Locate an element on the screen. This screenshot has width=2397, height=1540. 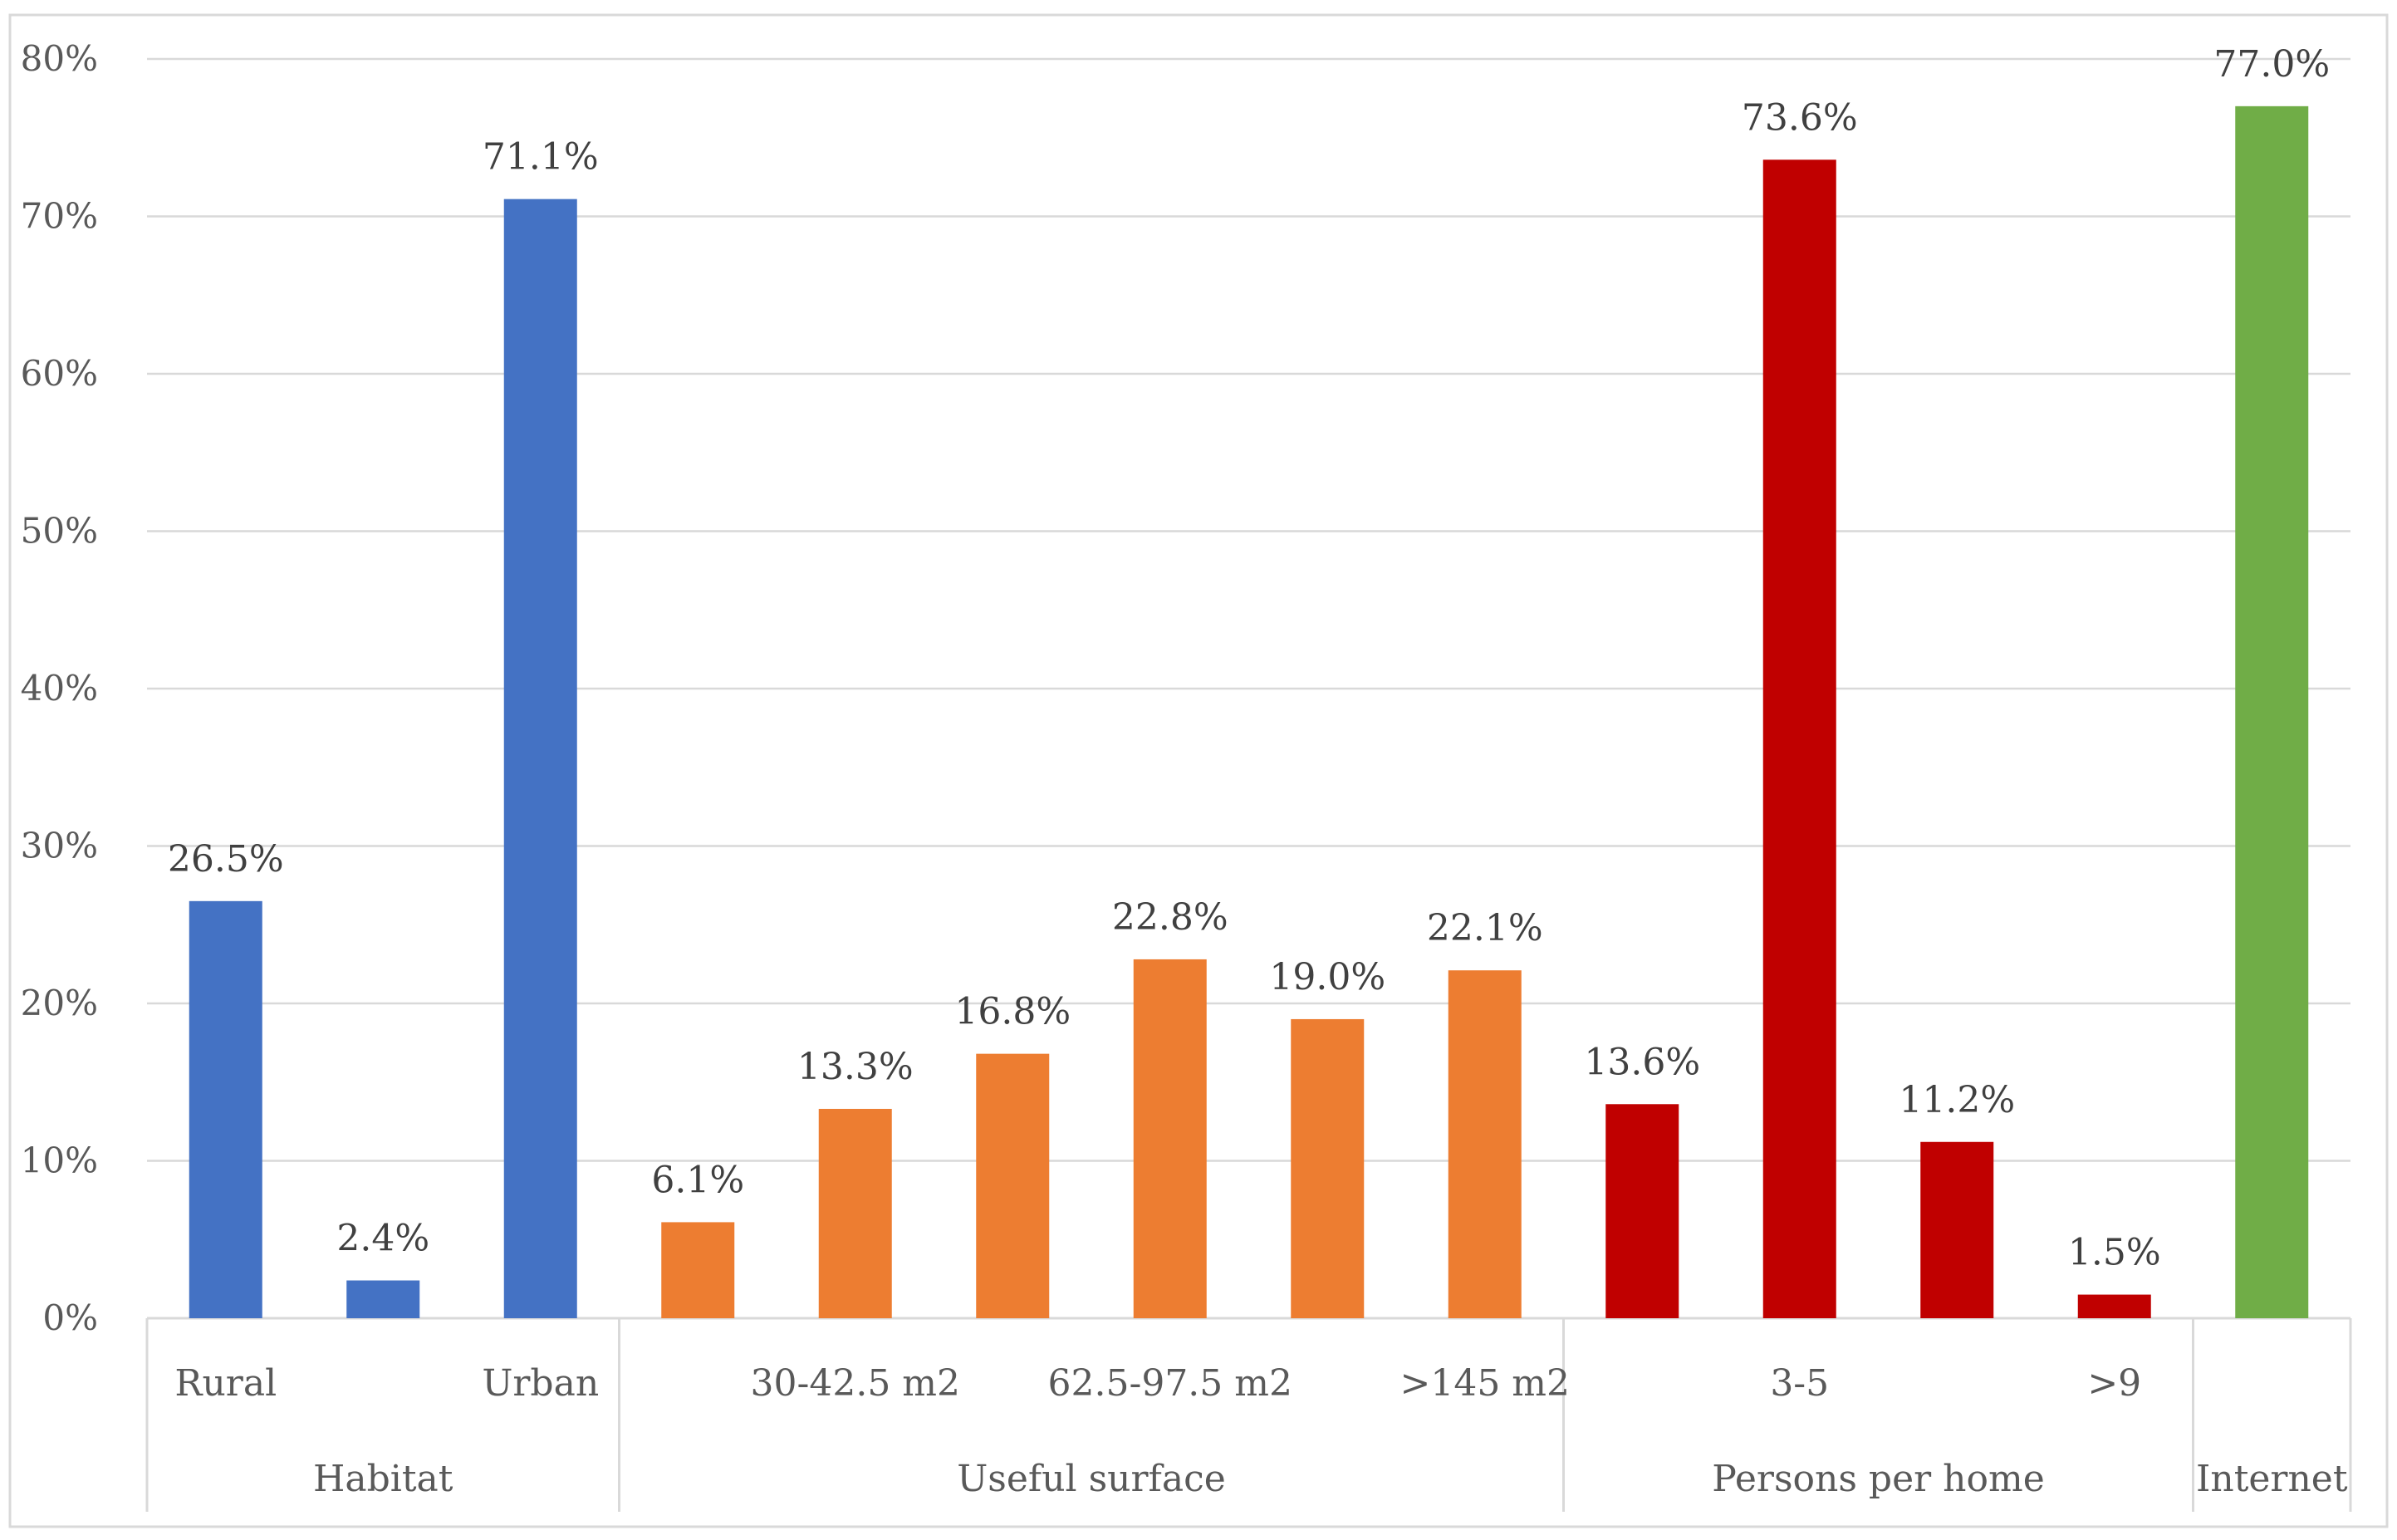
y-tick-label: 50% is located at coordinates (59, 531).